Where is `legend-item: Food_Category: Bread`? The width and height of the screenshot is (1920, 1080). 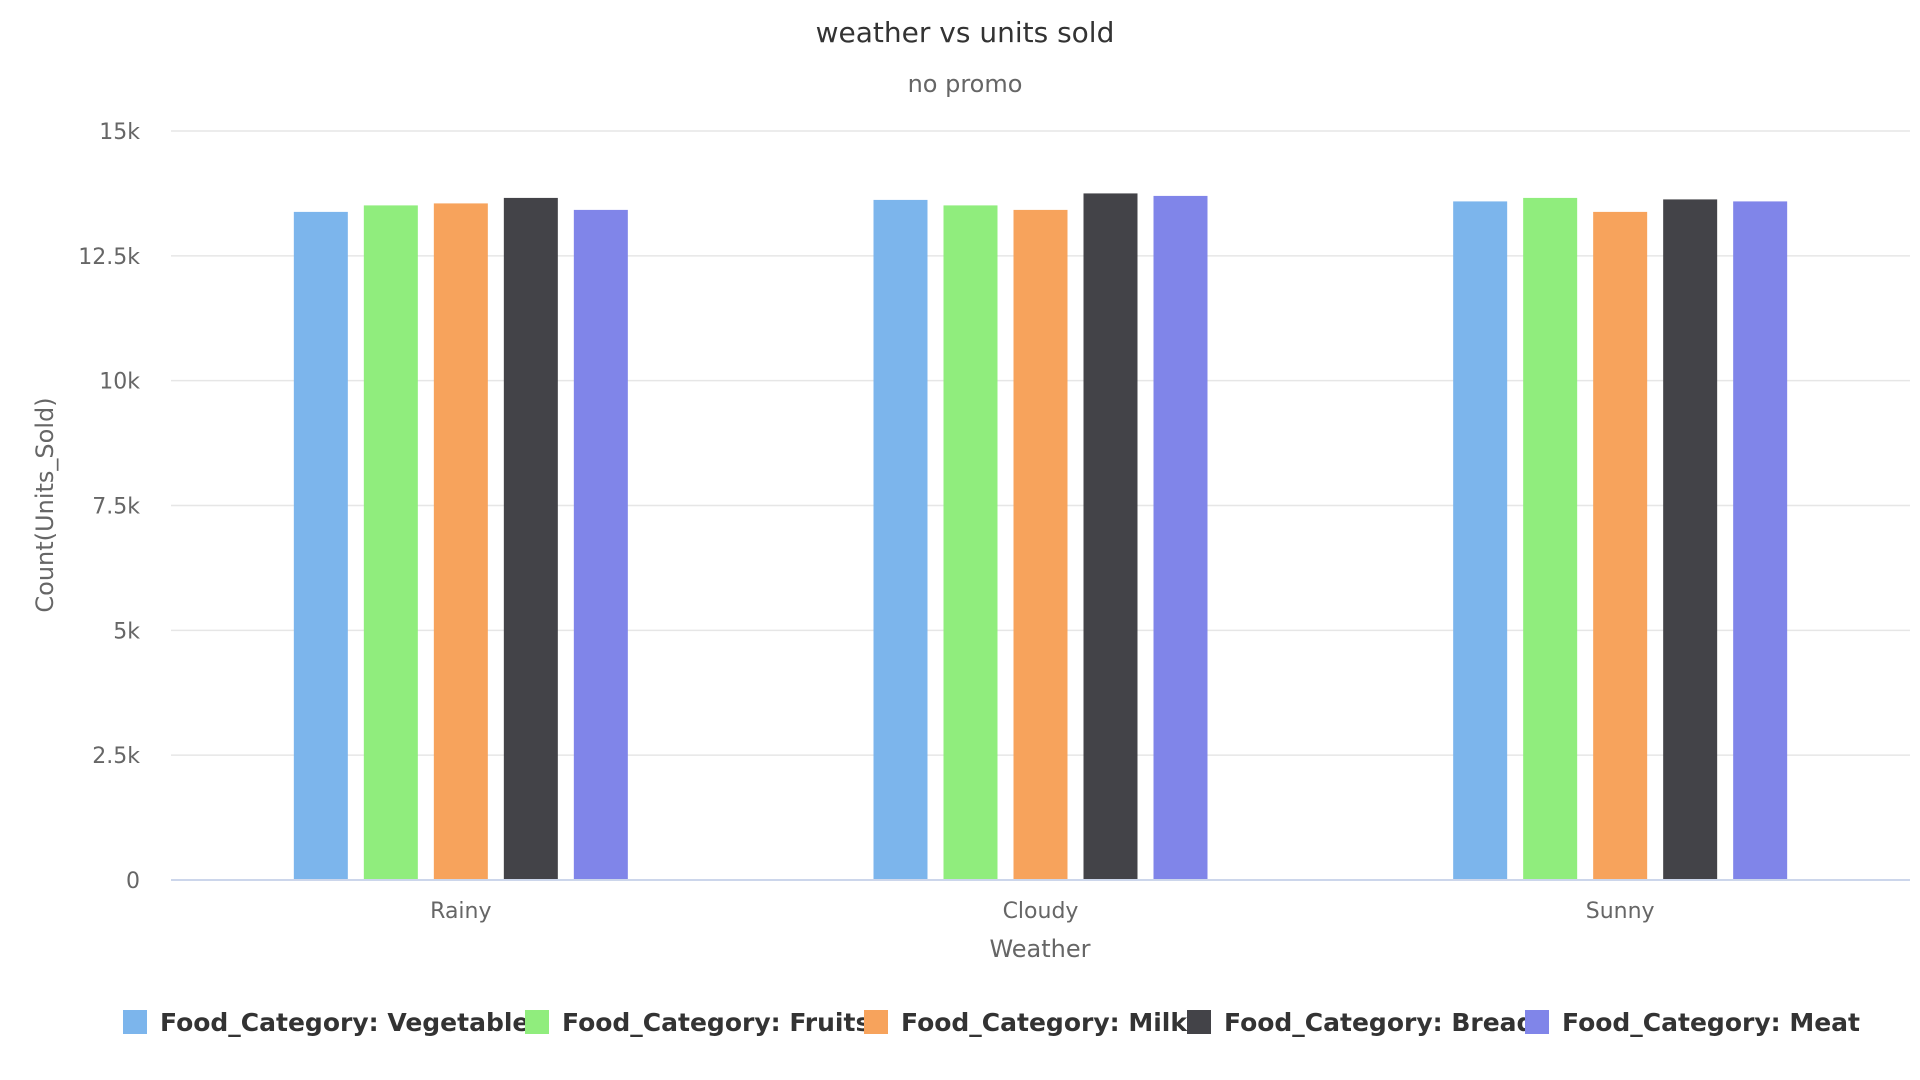 legend-item: Food_Category: Bread is located at coordinates (1360, 1022).